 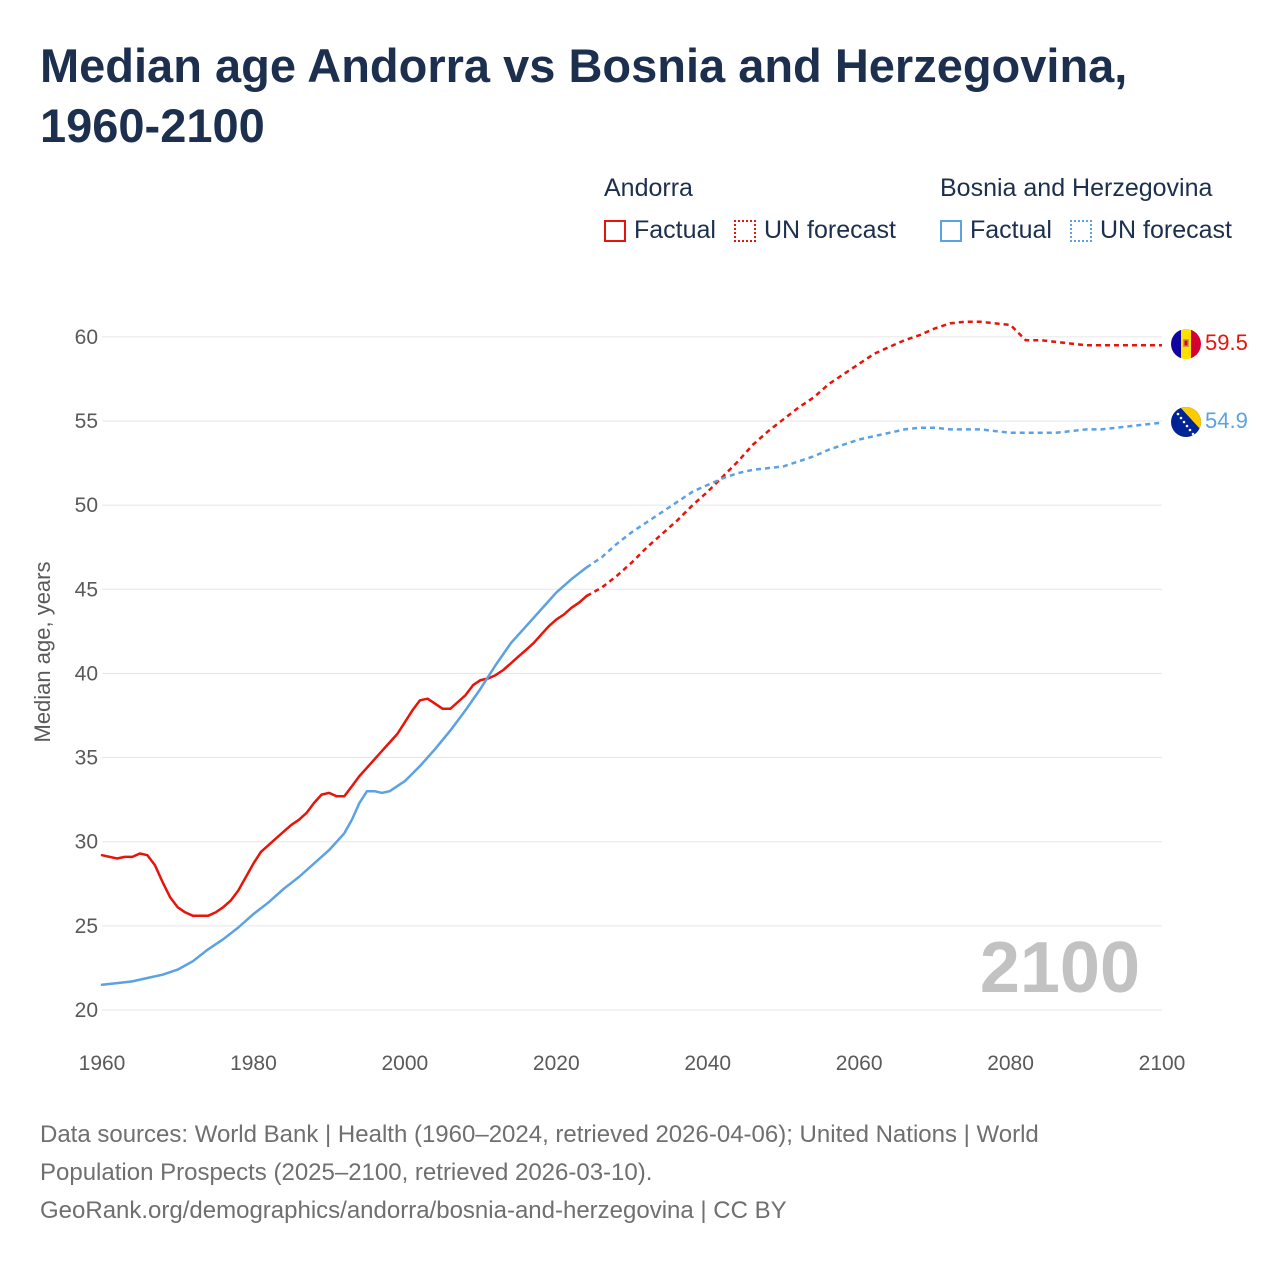 I want to click on x-tick-label-2000: 2000, so click(x=404, y=1063).